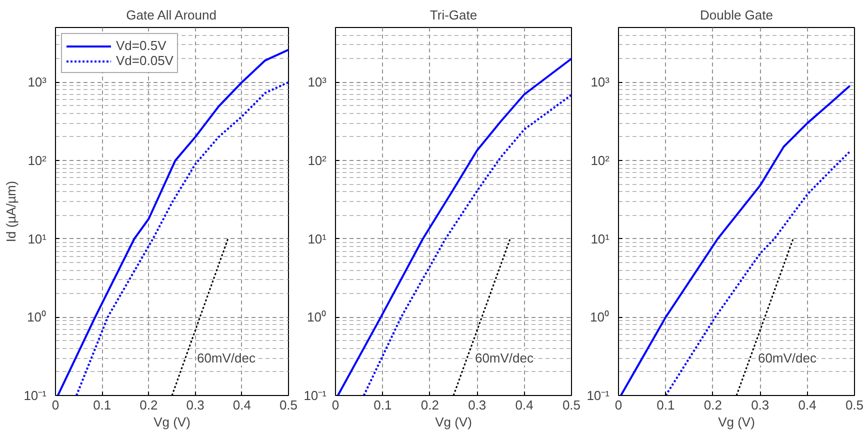  What do you see at coordinates (11, 211) in the screenshot?
I see `y-axis-title: Id (µA/µm)` at bounding box center [11, 211].